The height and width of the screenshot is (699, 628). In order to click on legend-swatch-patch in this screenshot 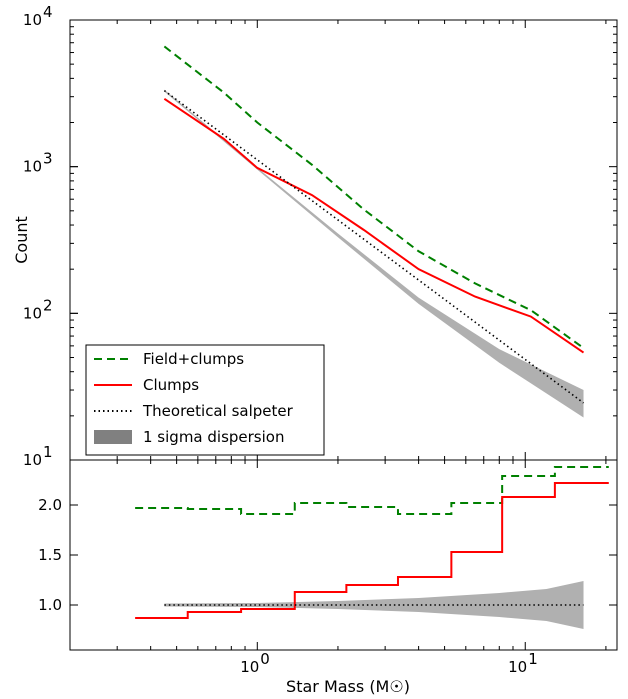, I will do `click(113, 437)`.